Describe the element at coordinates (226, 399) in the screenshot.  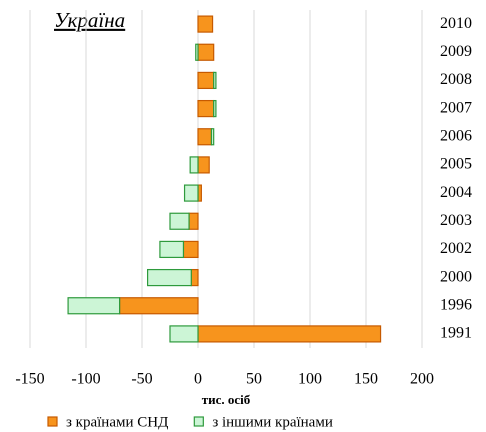
I see `x-axis-label: тис. осіб` at that location.